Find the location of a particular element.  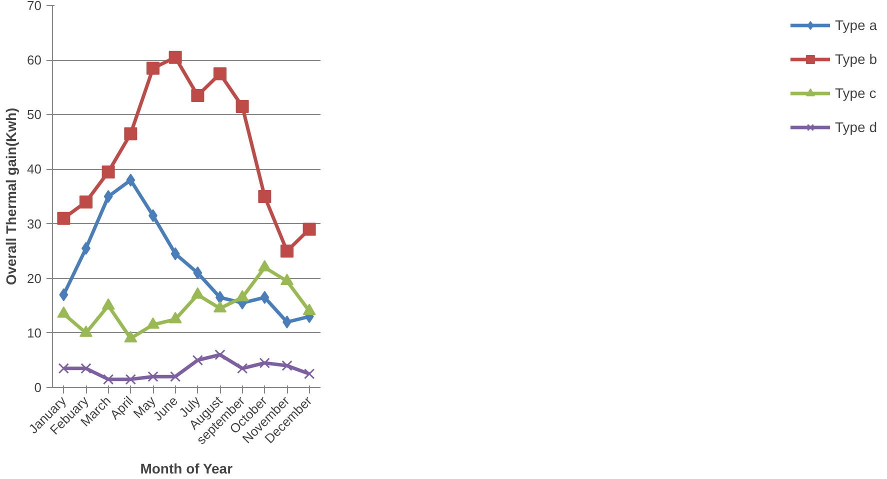

legend-label: Type c is located at coordinates (855, 93).